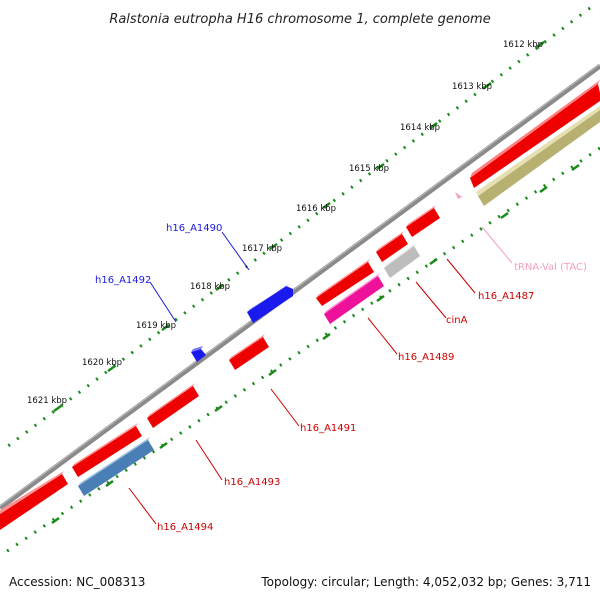 This screenshot has width=600, height=605. I want to click on feature-label: h16_A1487, so click(506, 296).